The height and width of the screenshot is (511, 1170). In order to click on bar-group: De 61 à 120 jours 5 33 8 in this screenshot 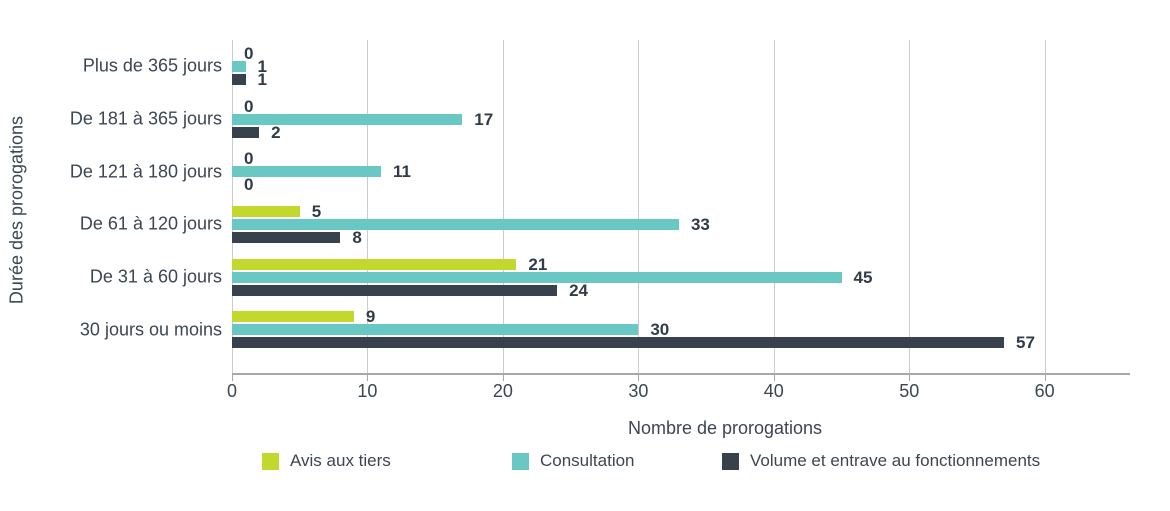, I will do `click(605, 224)`.